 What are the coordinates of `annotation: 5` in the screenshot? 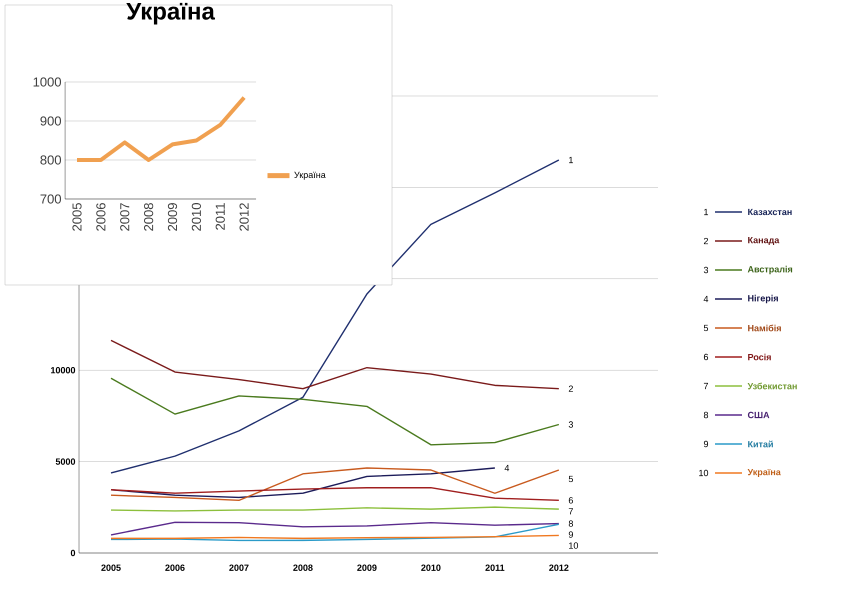 It's located at (571, 479).